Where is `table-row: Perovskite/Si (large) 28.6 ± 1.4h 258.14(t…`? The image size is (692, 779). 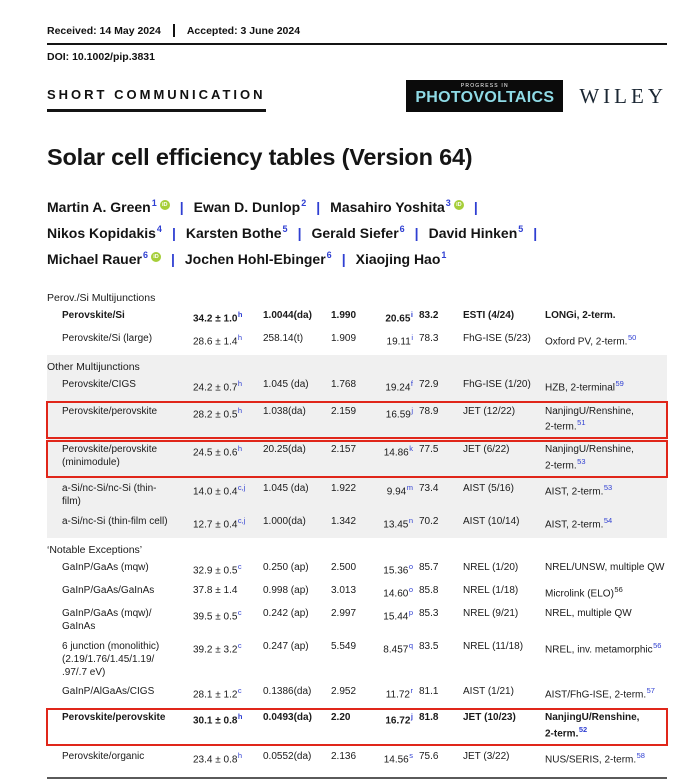
table-row: Perovskite/Si (large) 28.6 ± 1.4h 258.14(t… is located at coordinates (357, 341).